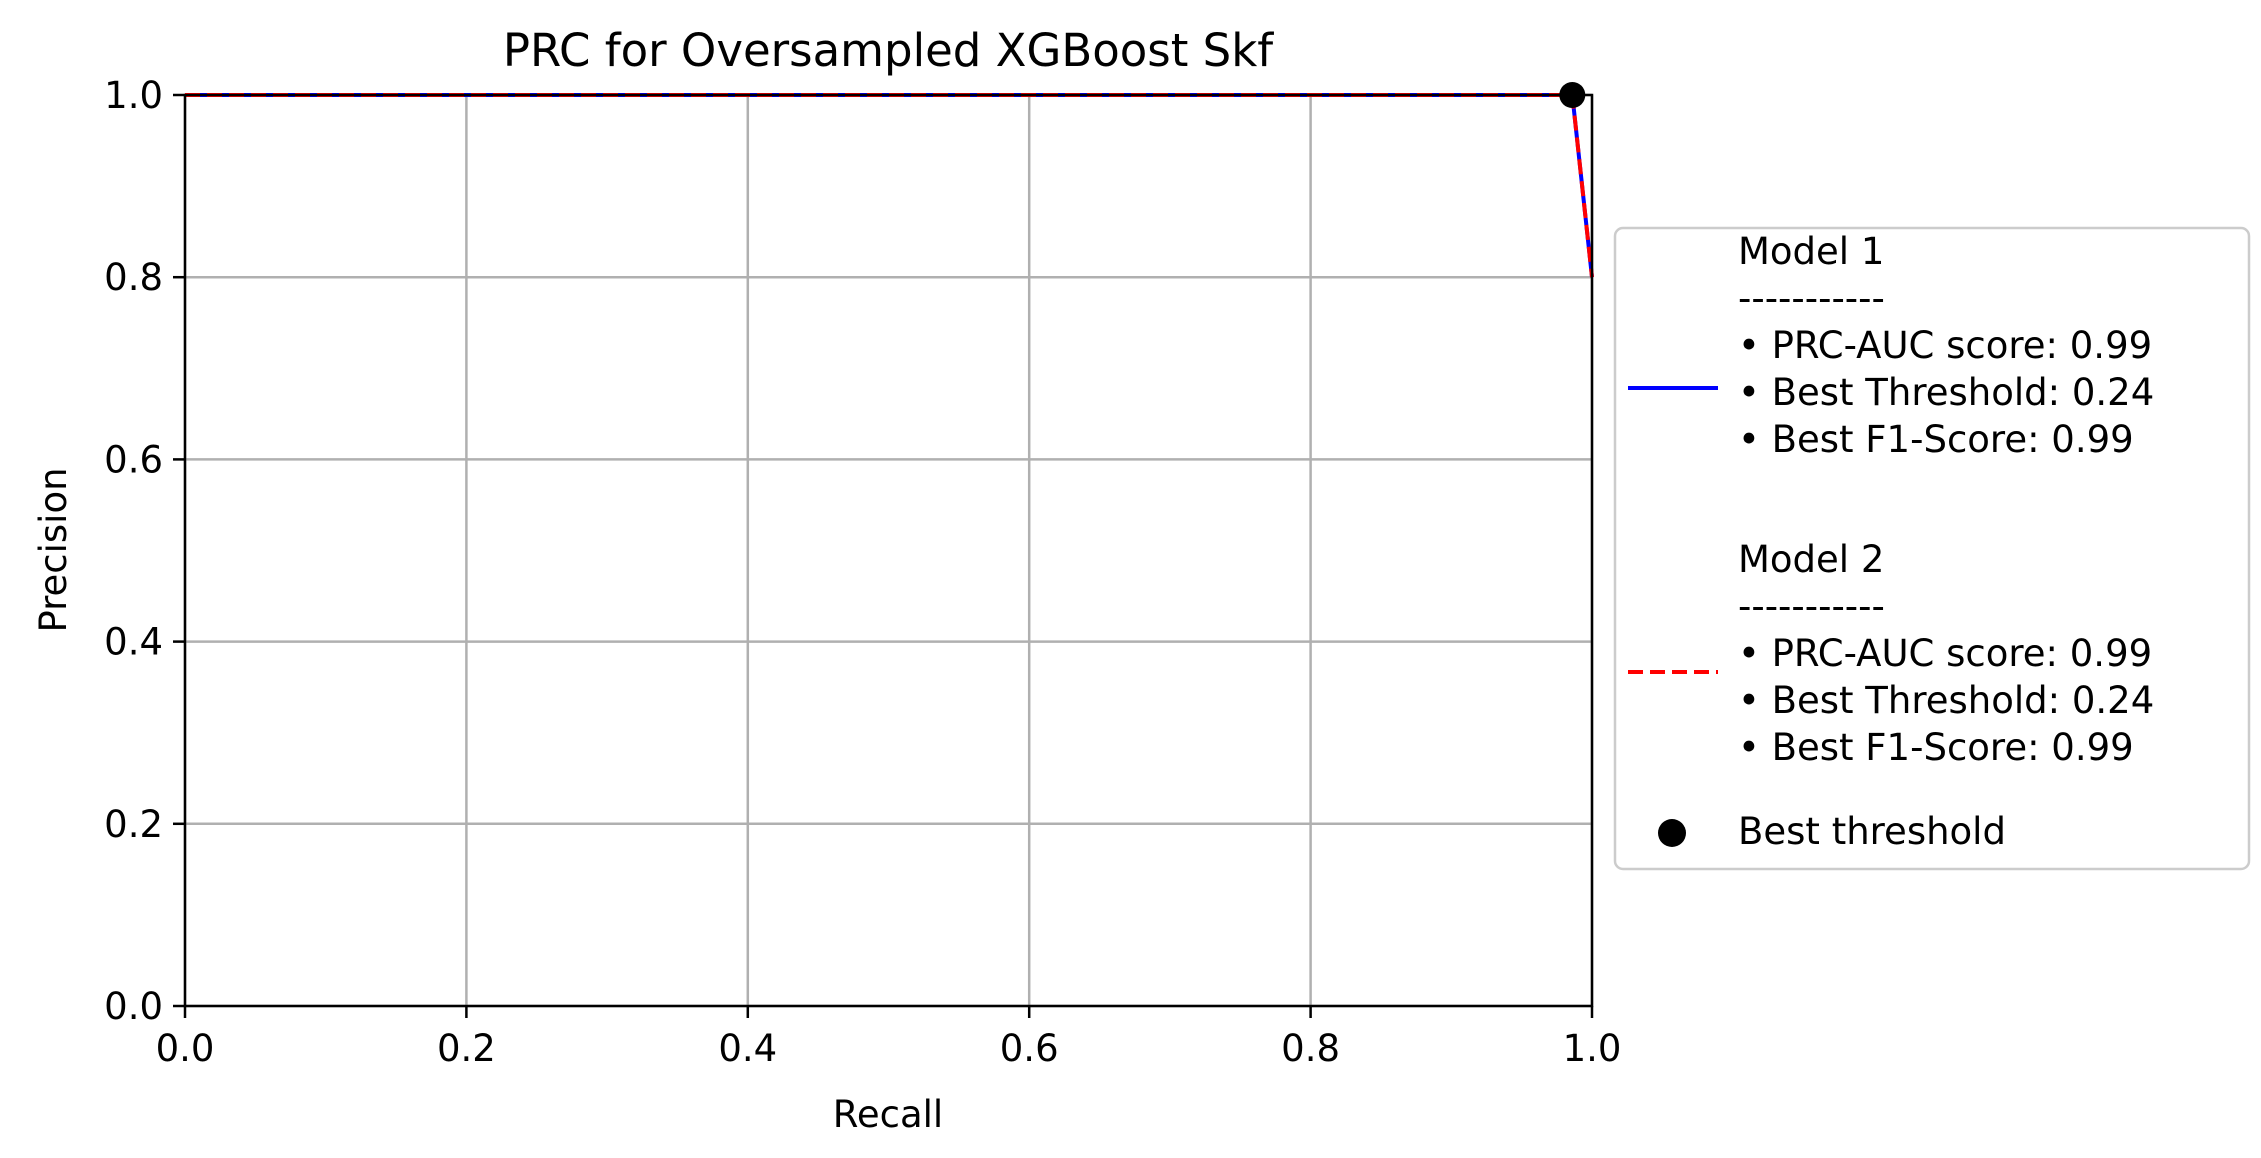 The image size is (2261, 1158). I want to click on x-tick-label: 0.8, so click(1310, 1048).